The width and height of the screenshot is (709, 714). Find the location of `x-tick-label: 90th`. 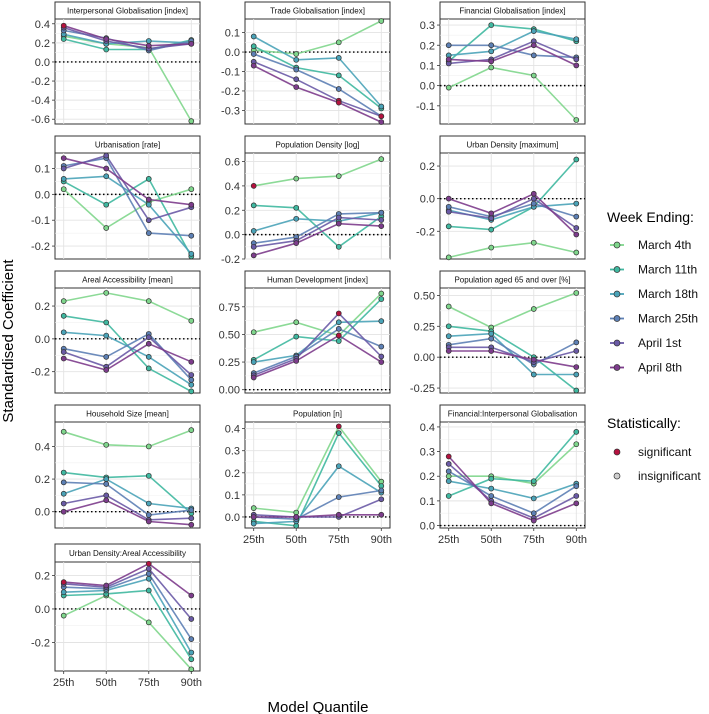

x-tick-label: 90th is located at coordinates (576, 540).